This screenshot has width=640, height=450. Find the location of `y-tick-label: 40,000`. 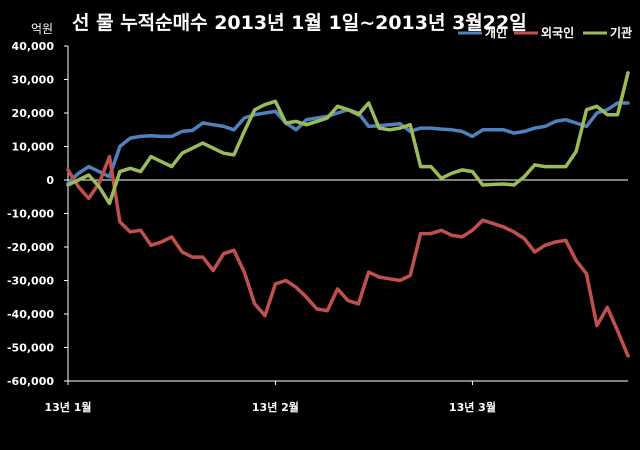

y-tick-label: 40,000 is located at coordinates (33, 46).